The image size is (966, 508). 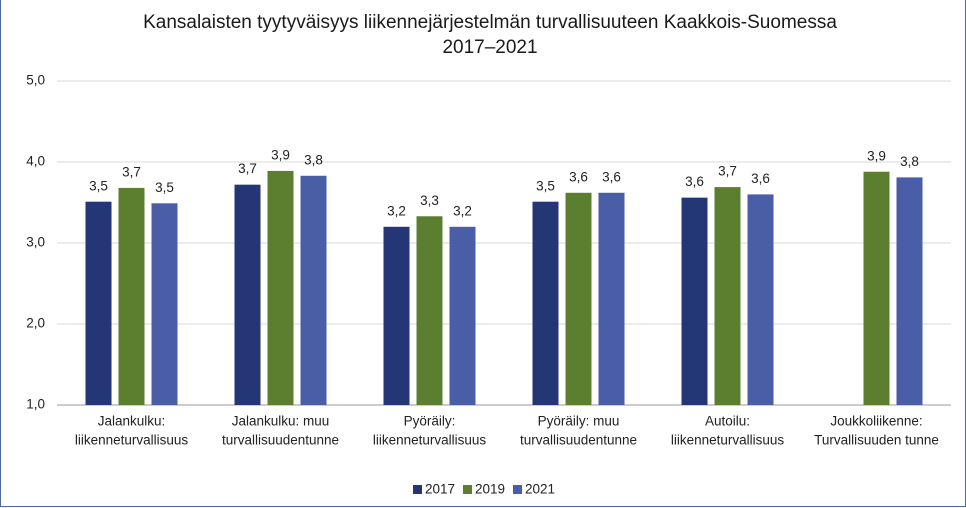 What do you see at coordinates (35, 80) in the screenshot?
I see `y-tick-label: 5,0` at bounding box center [35, 80].